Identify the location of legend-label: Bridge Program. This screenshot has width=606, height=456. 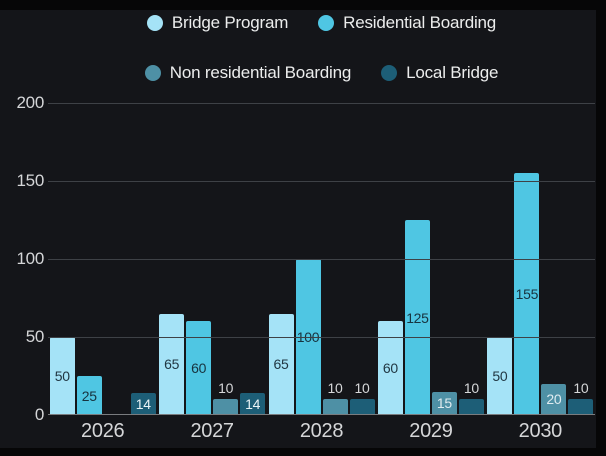
(230, 22).